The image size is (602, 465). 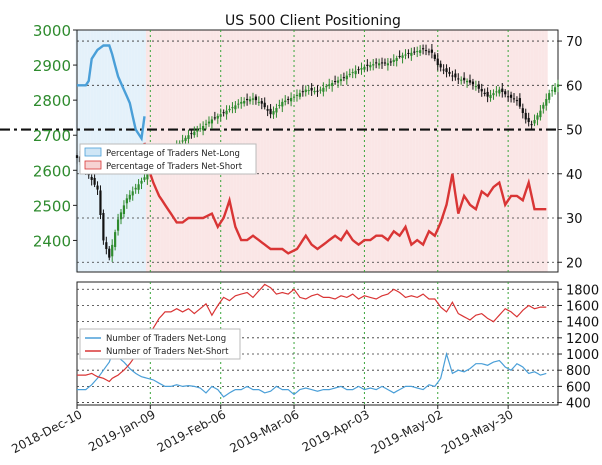 What do you see at coordinates (93, 165) in the screenshot?
I see `legend-swatch-short` at bounding box center [93, 165].